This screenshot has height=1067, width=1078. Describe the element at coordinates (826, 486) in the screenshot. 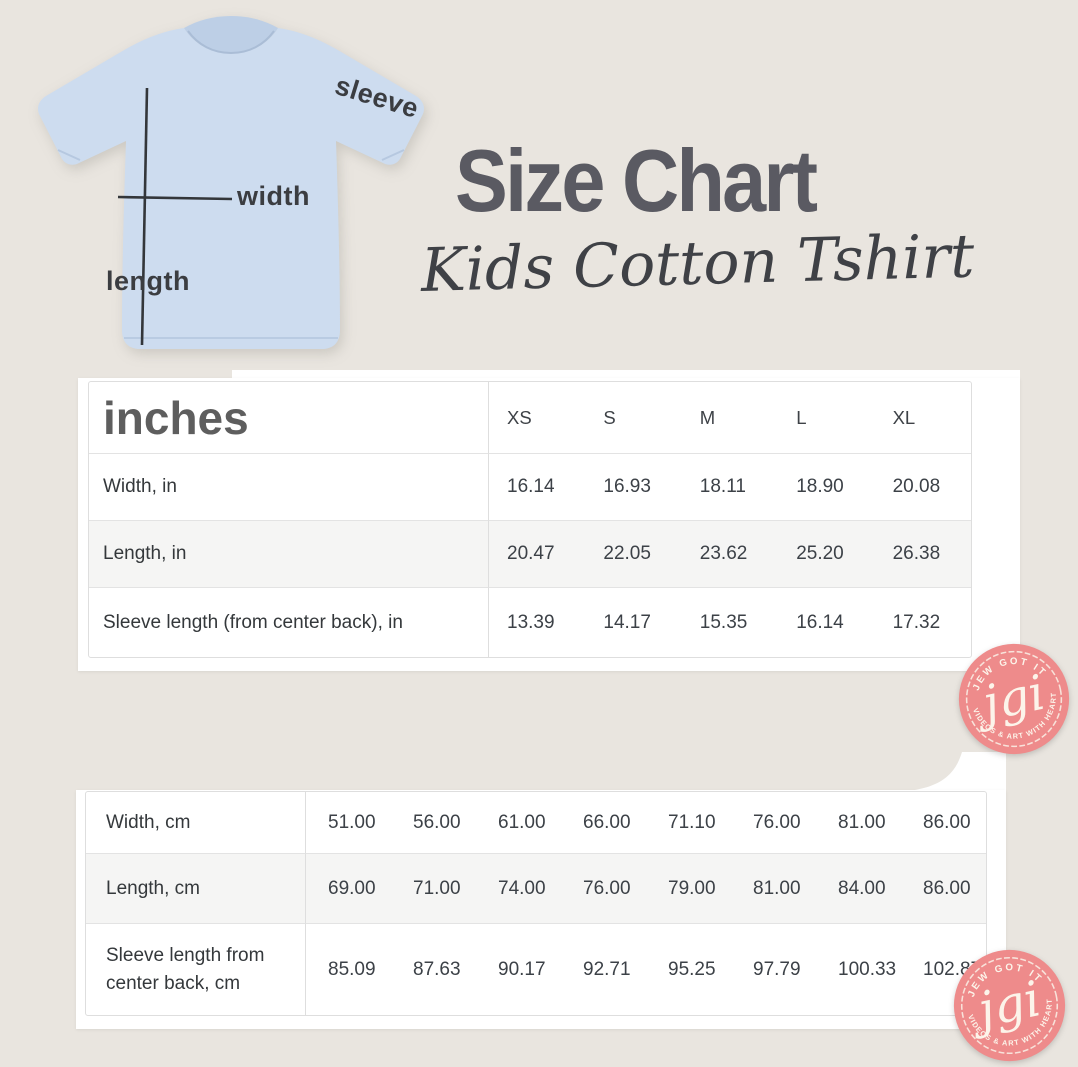

I see `table-cell: 18.90` at that location.